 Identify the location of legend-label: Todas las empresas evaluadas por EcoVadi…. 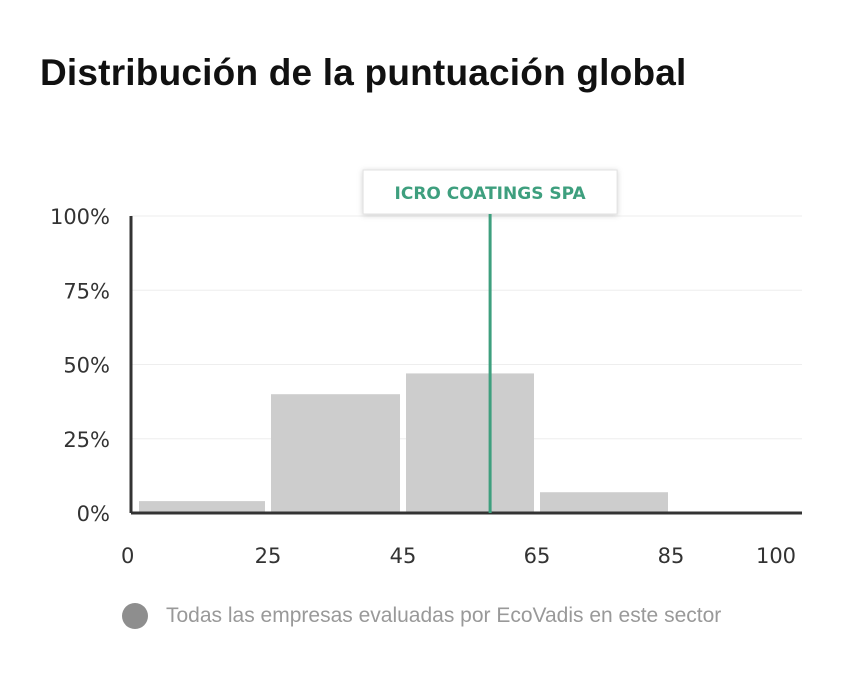
(444, 615).